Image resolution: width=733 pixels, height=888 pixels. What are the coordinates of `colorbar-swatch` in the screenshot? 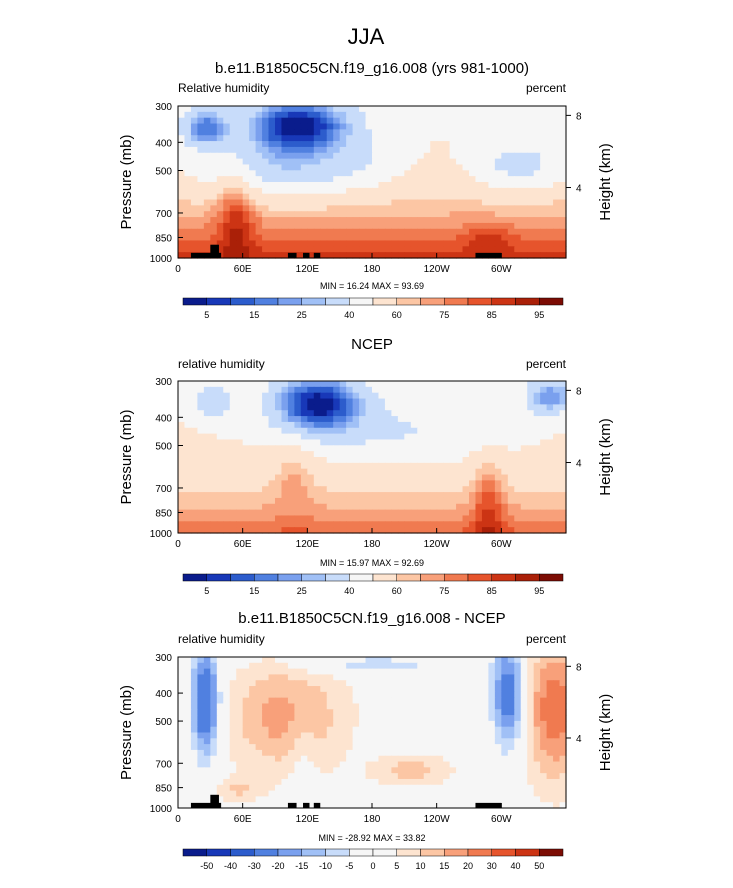 It's located at (456, 301).